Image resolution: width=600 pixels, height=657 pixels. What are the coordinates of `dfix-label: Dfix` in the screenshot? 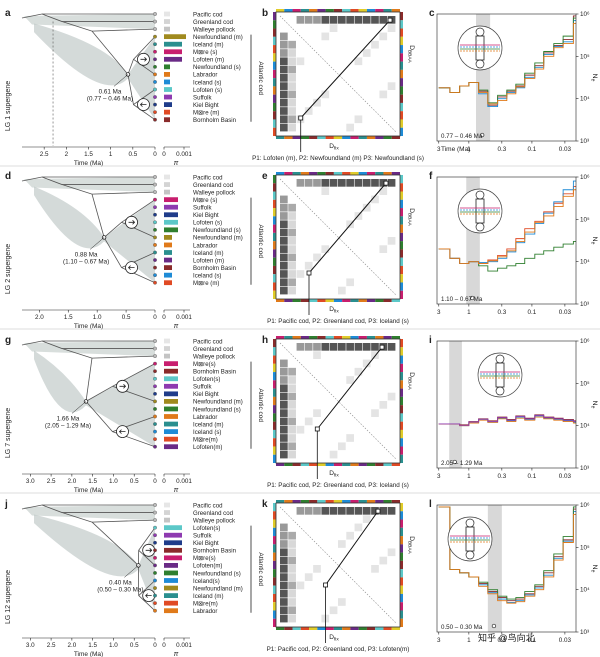 It's located at (334, 474).